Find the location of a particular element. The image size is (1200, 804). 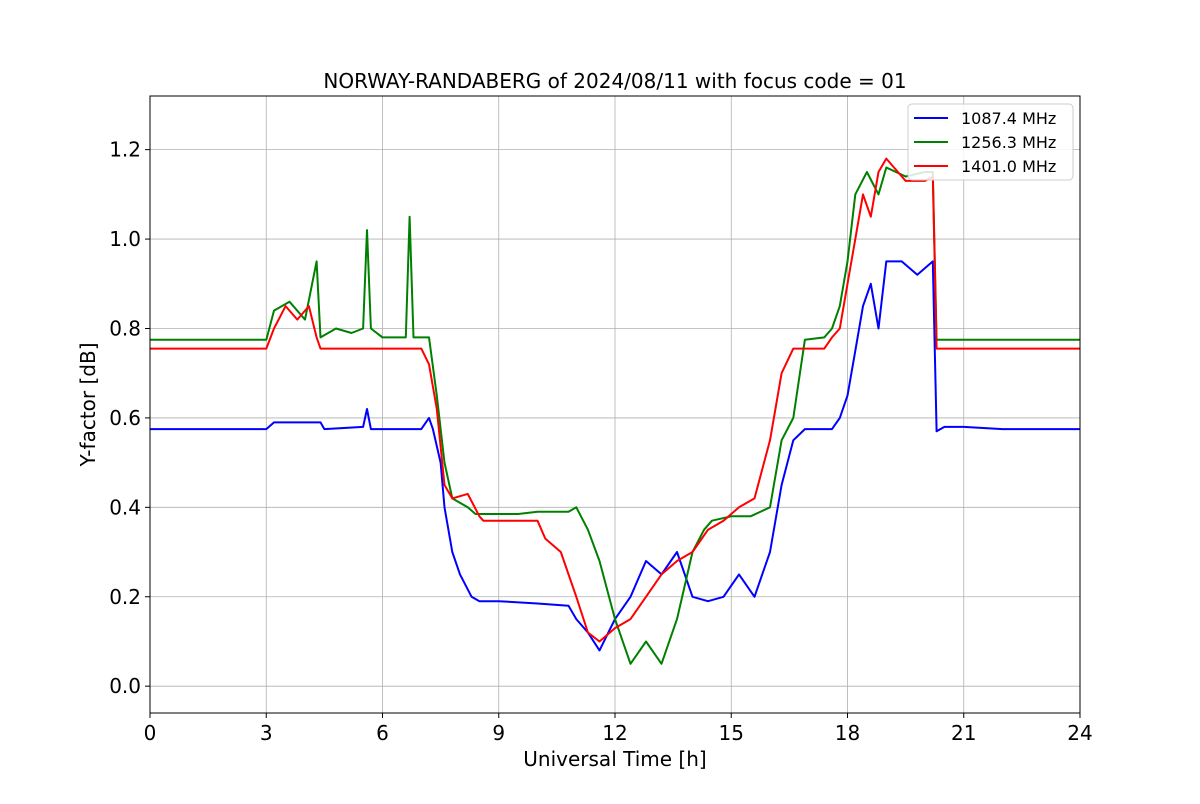

legend-box is located at coordinates (990, 142).